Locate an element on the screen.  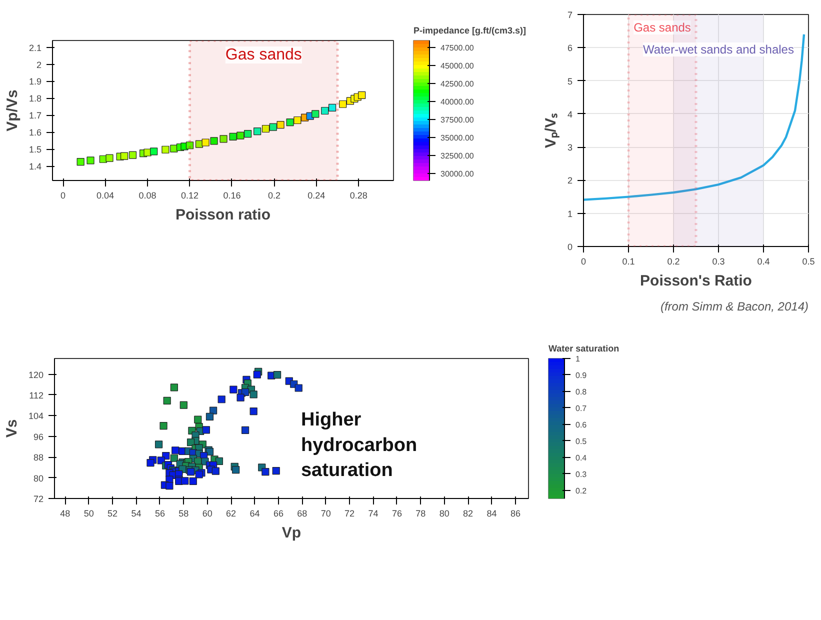
color-bar-label: 45000.00 is located at coordinates (457, 66).